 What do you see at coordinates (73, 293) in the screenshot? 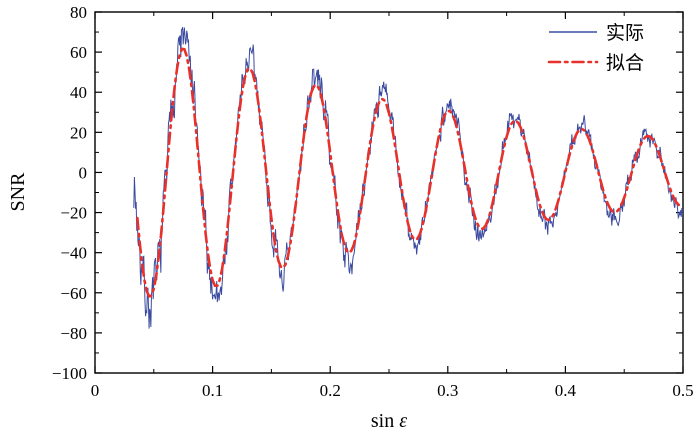
I see `y-tick-label: −60` at bounding box center [73, 293].